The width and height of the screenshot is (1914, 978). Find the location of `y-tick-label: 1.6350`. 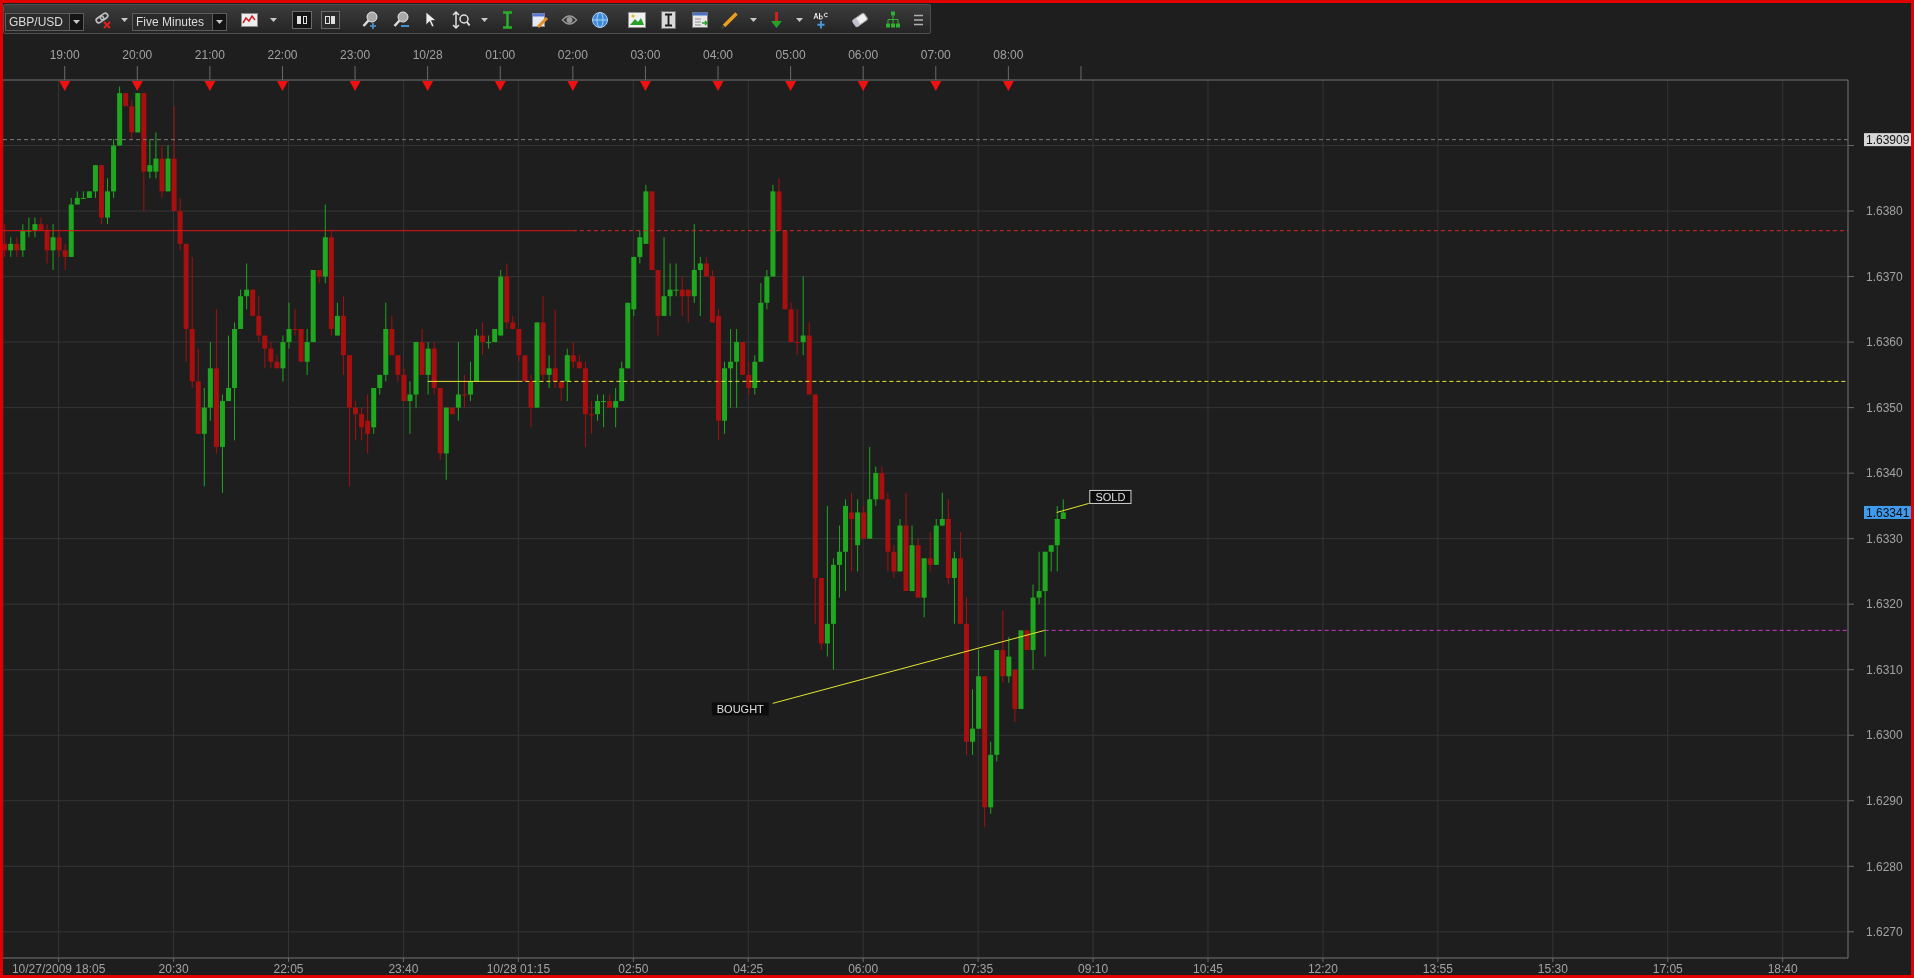

y-tick-label: 1.6350 is located at coordinates (1885, 407).